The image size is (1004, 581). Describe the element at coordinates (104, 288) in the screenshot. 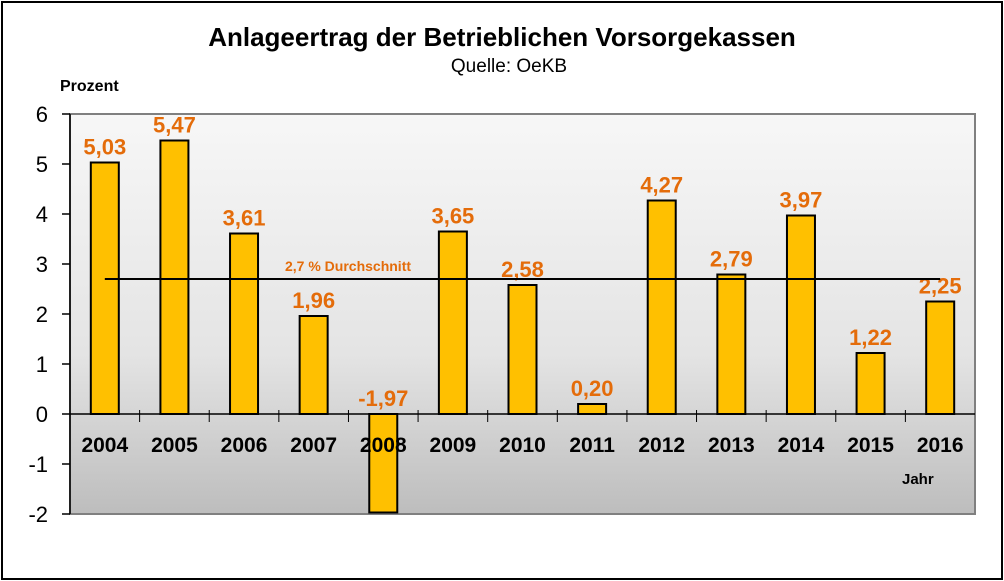

I see `bar-2004` at that location.